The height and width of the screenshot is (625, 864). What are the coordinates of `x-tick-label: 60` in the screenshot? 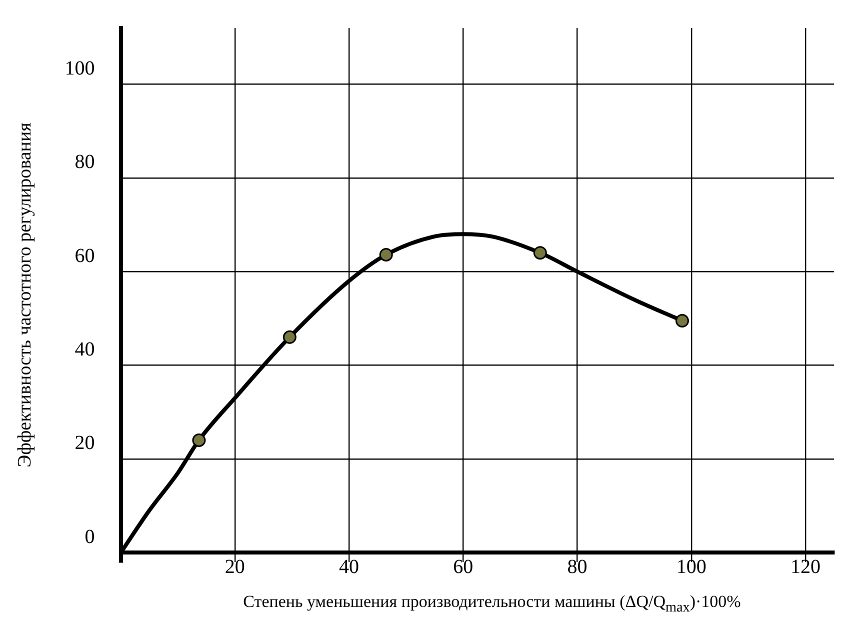 It's located at (463, 567).